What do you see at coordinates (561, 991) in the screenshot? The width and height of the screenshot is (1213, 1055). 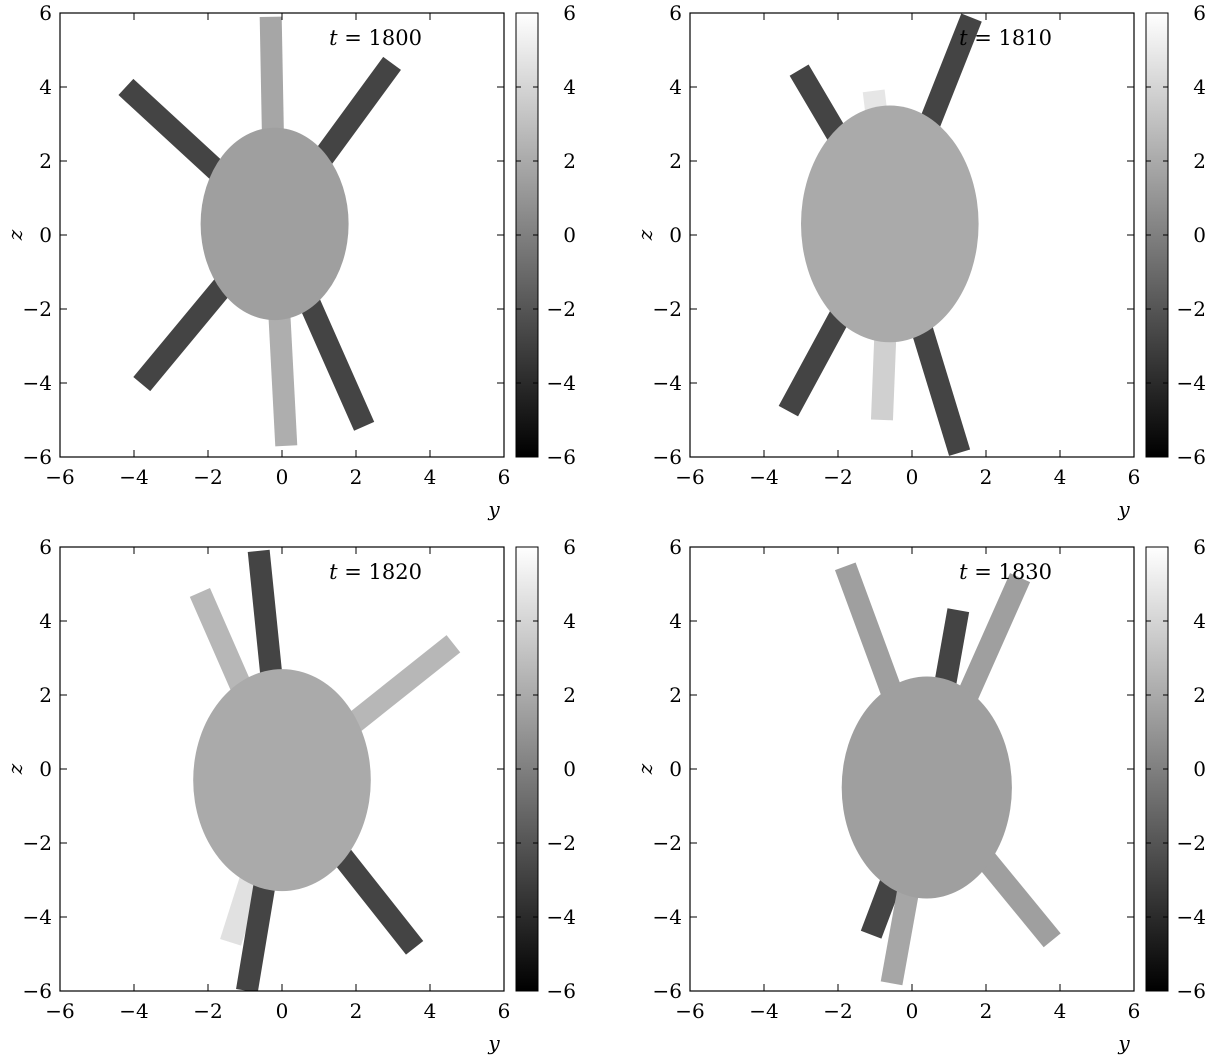 I see `colorbar-tick-label: −6` at bounding box center [561, 991].